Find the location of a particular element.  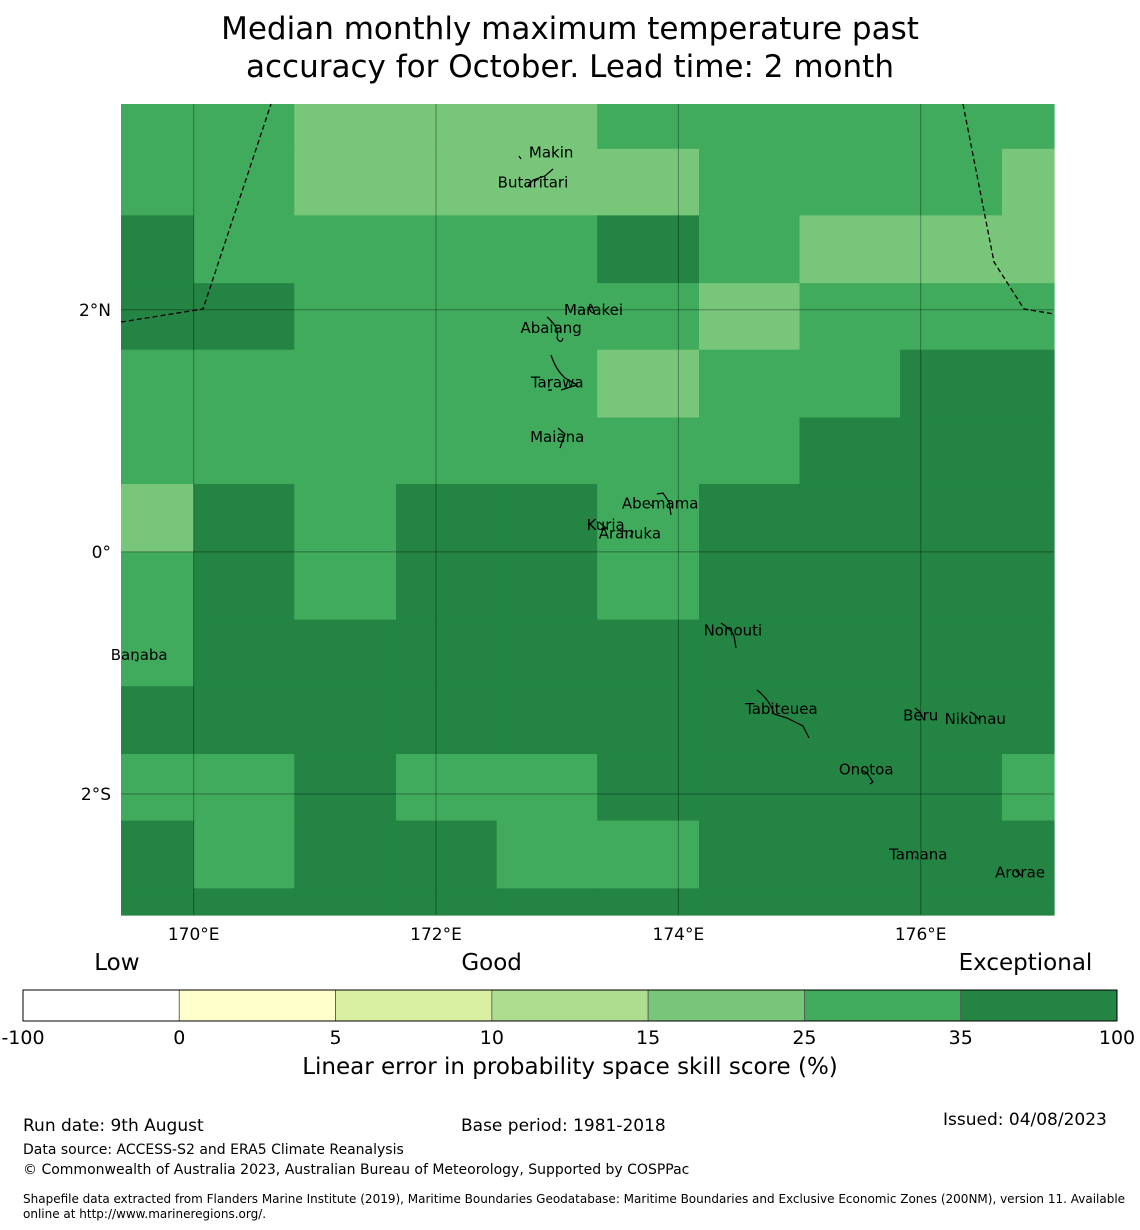

island-label-banaba: Banaba is located at coordinates (139, 655).